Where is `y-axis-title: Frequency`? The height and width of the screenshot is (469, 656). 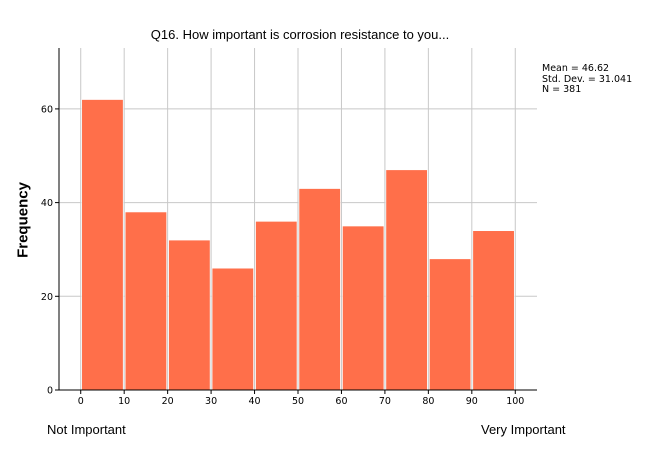
y-axis-title: Frequency is located at coordinates (23, 220).